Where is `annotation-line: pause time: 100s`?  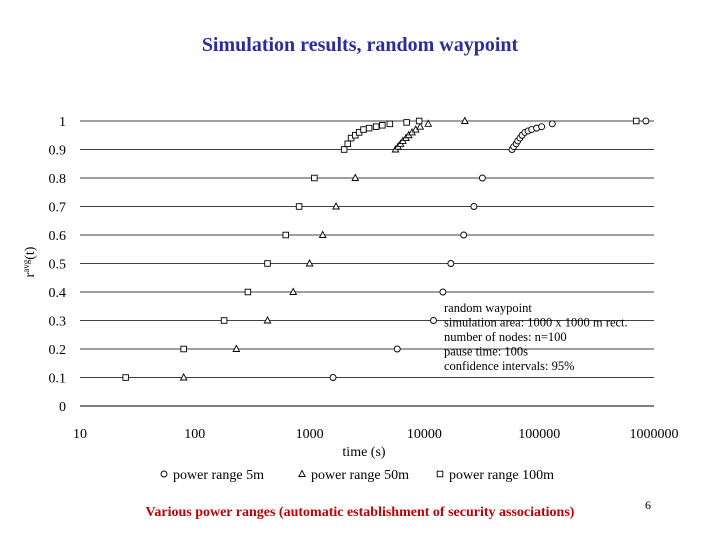 annotation-line: pause time: 100s is located at coordinates (486, 352).